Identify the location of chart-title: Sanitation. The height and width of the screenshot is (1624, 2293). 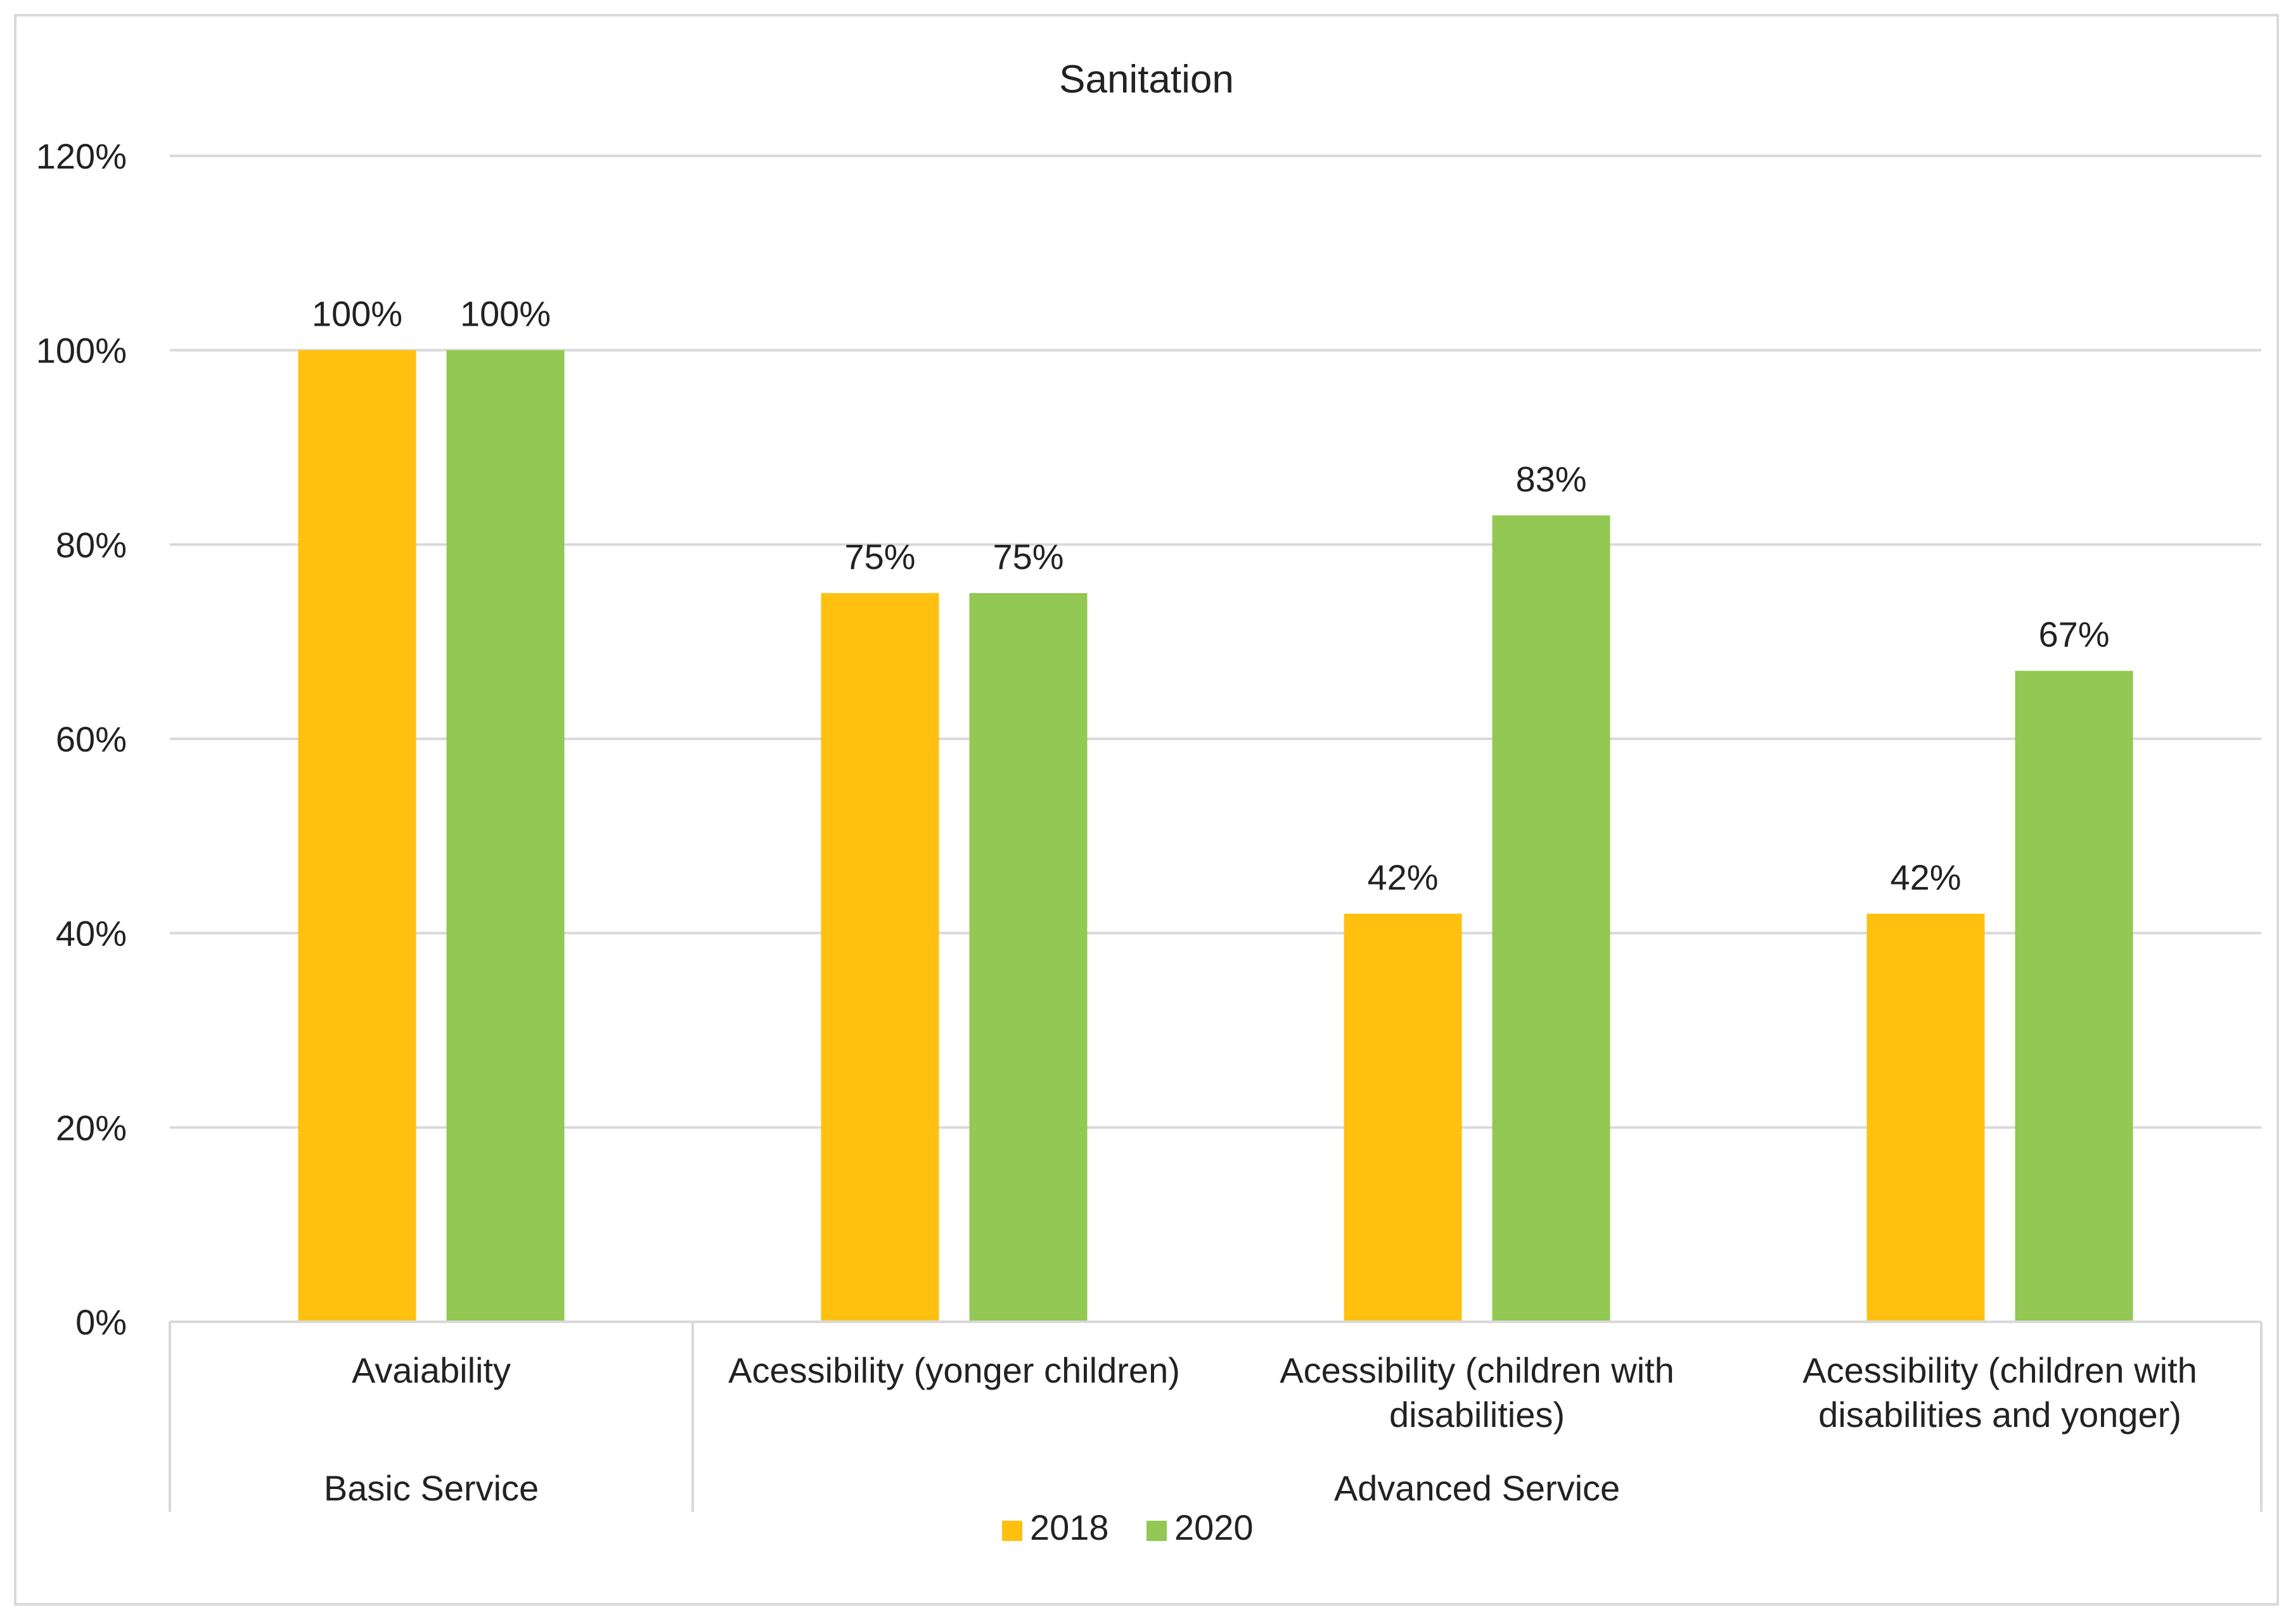
(1146, 79).